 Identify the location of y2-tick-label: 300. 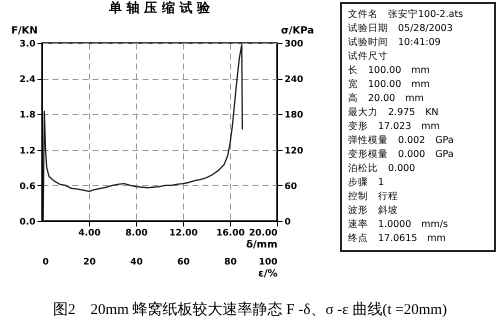
(294, 45).